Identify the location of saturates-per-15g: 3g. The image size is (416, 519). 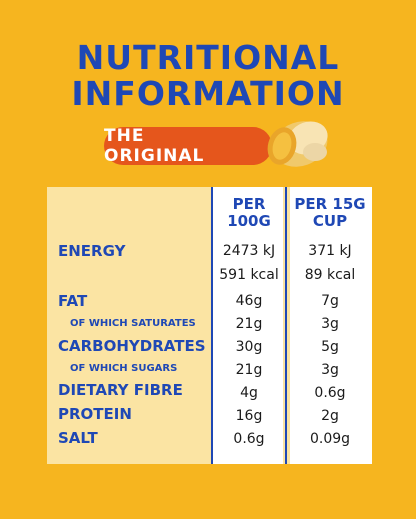
(330, 324).